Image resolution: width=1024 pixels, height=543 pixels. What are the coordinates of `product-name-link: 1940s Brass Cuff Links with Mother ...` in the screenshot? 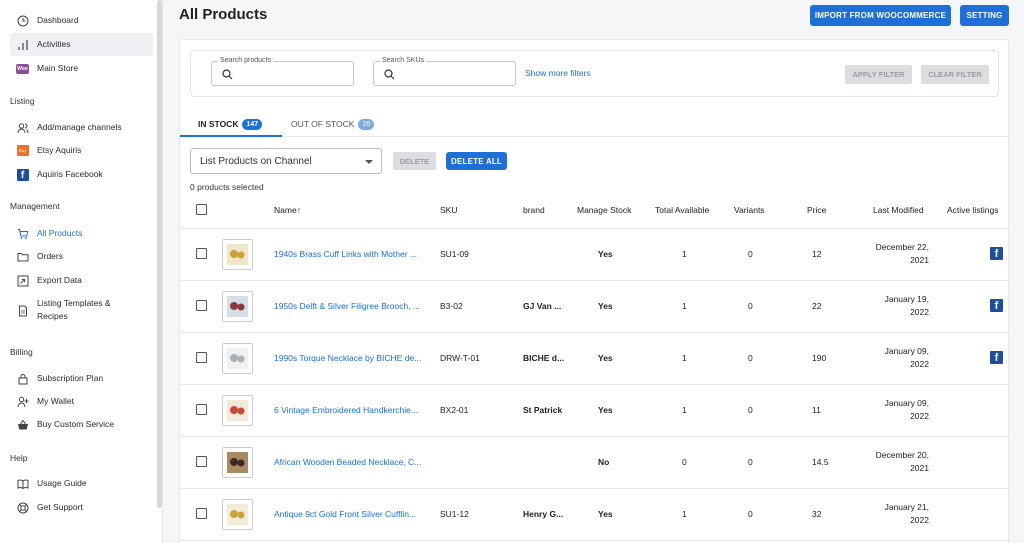 It's located at (345, 254).